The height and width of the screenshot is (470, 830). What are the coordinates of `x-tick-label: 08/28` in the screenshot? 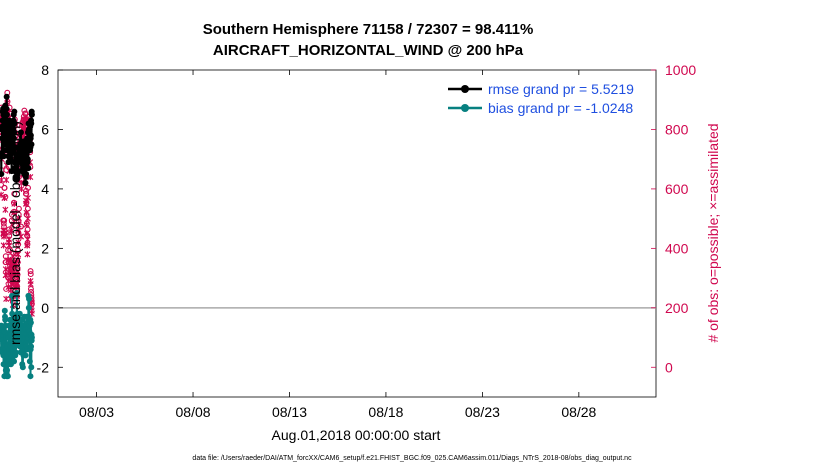 It's located at (578, 412).